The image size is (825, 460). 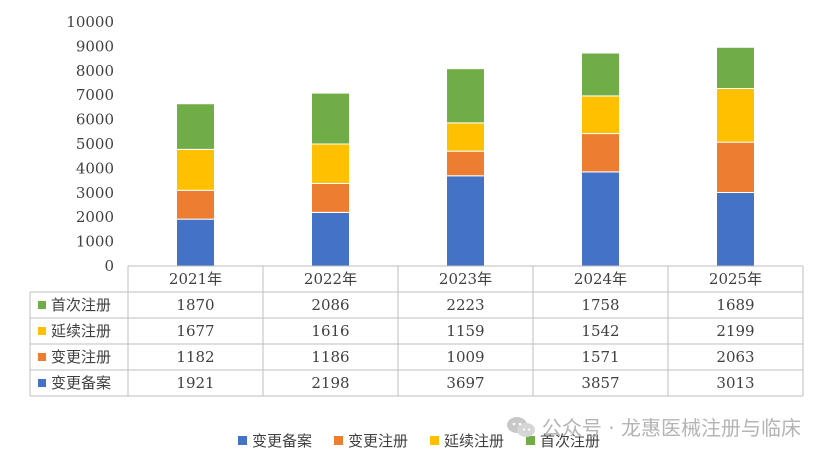 What do you see at coordinates (735, 331) in the screenshot?
I see `table-value: 2199` at bounding box center [735, 331].